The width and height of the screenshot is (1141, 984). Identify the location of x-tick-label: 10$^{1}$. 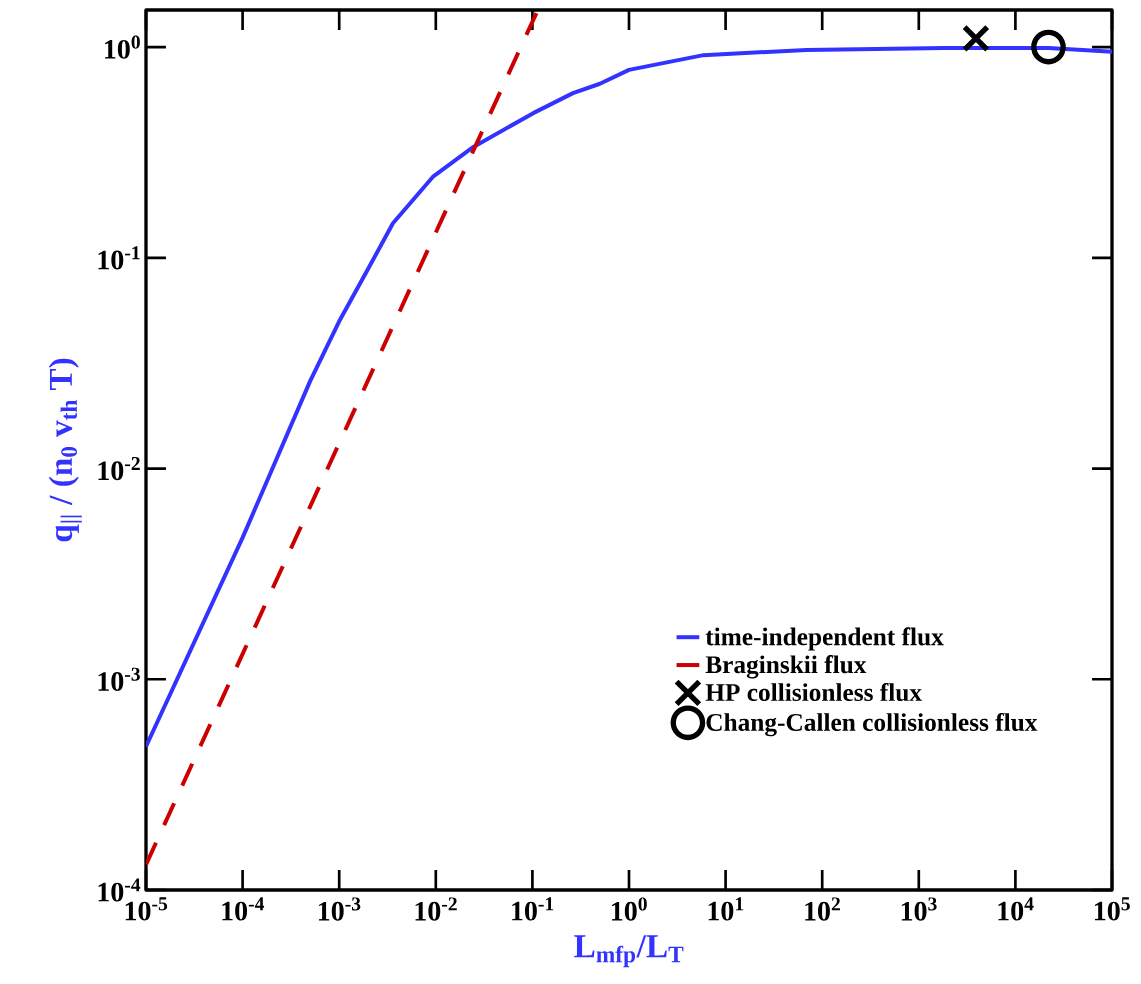
(726, 909).